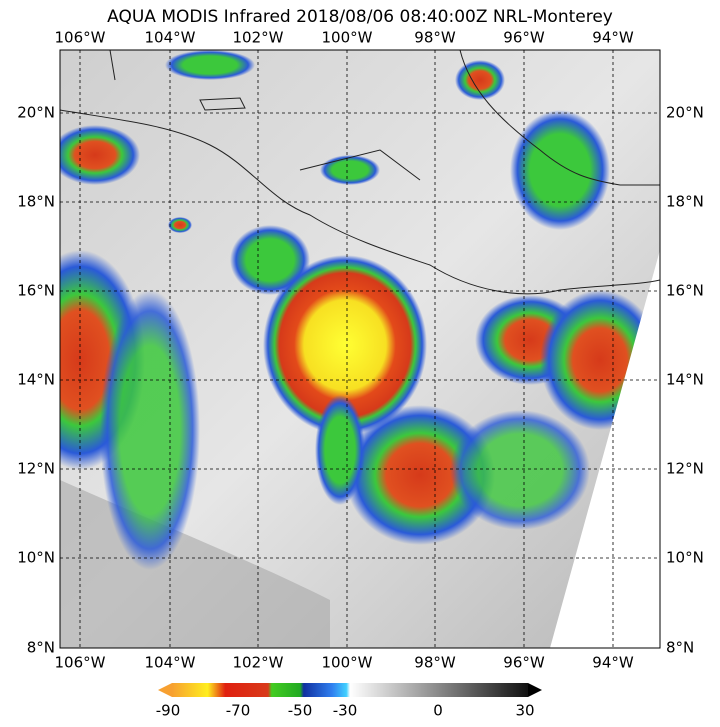 The height and width of the screenshot is (727, 720). I want to click on colorbar-tick-label: -50, so click(300, 711).